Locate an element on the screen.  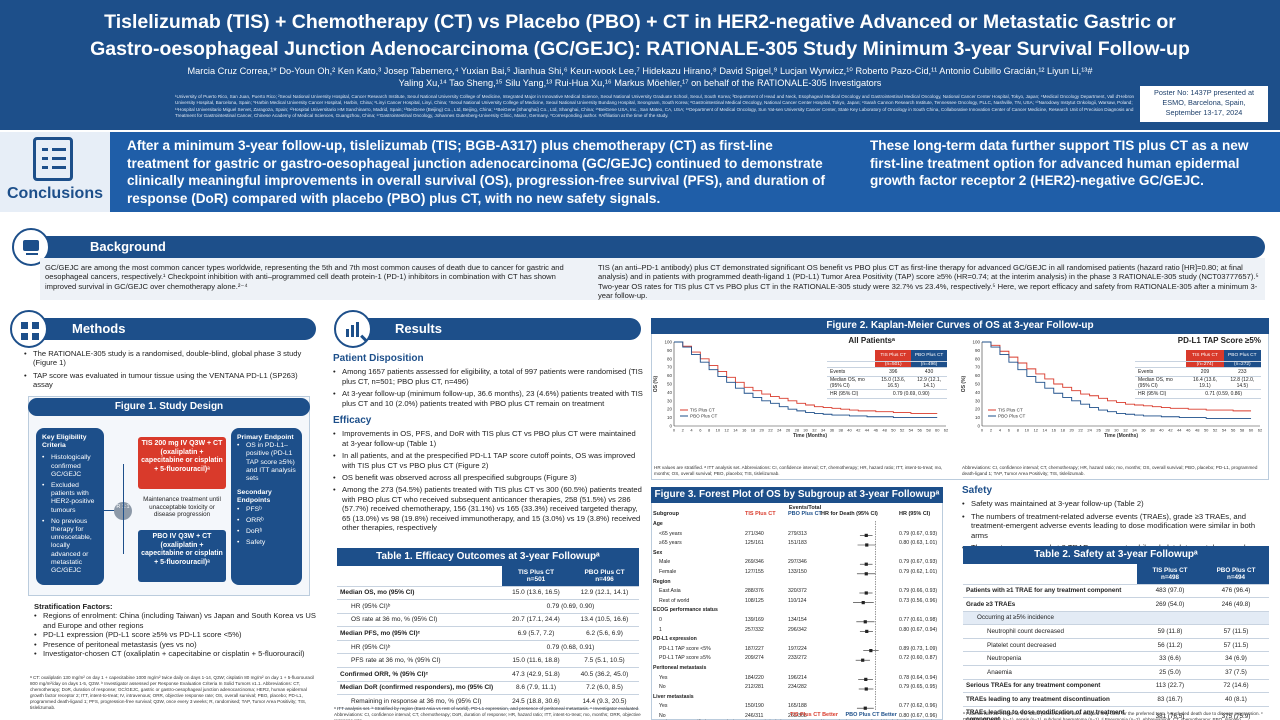
km-x-tick-label: 54 is located at coordinates (911, 430).